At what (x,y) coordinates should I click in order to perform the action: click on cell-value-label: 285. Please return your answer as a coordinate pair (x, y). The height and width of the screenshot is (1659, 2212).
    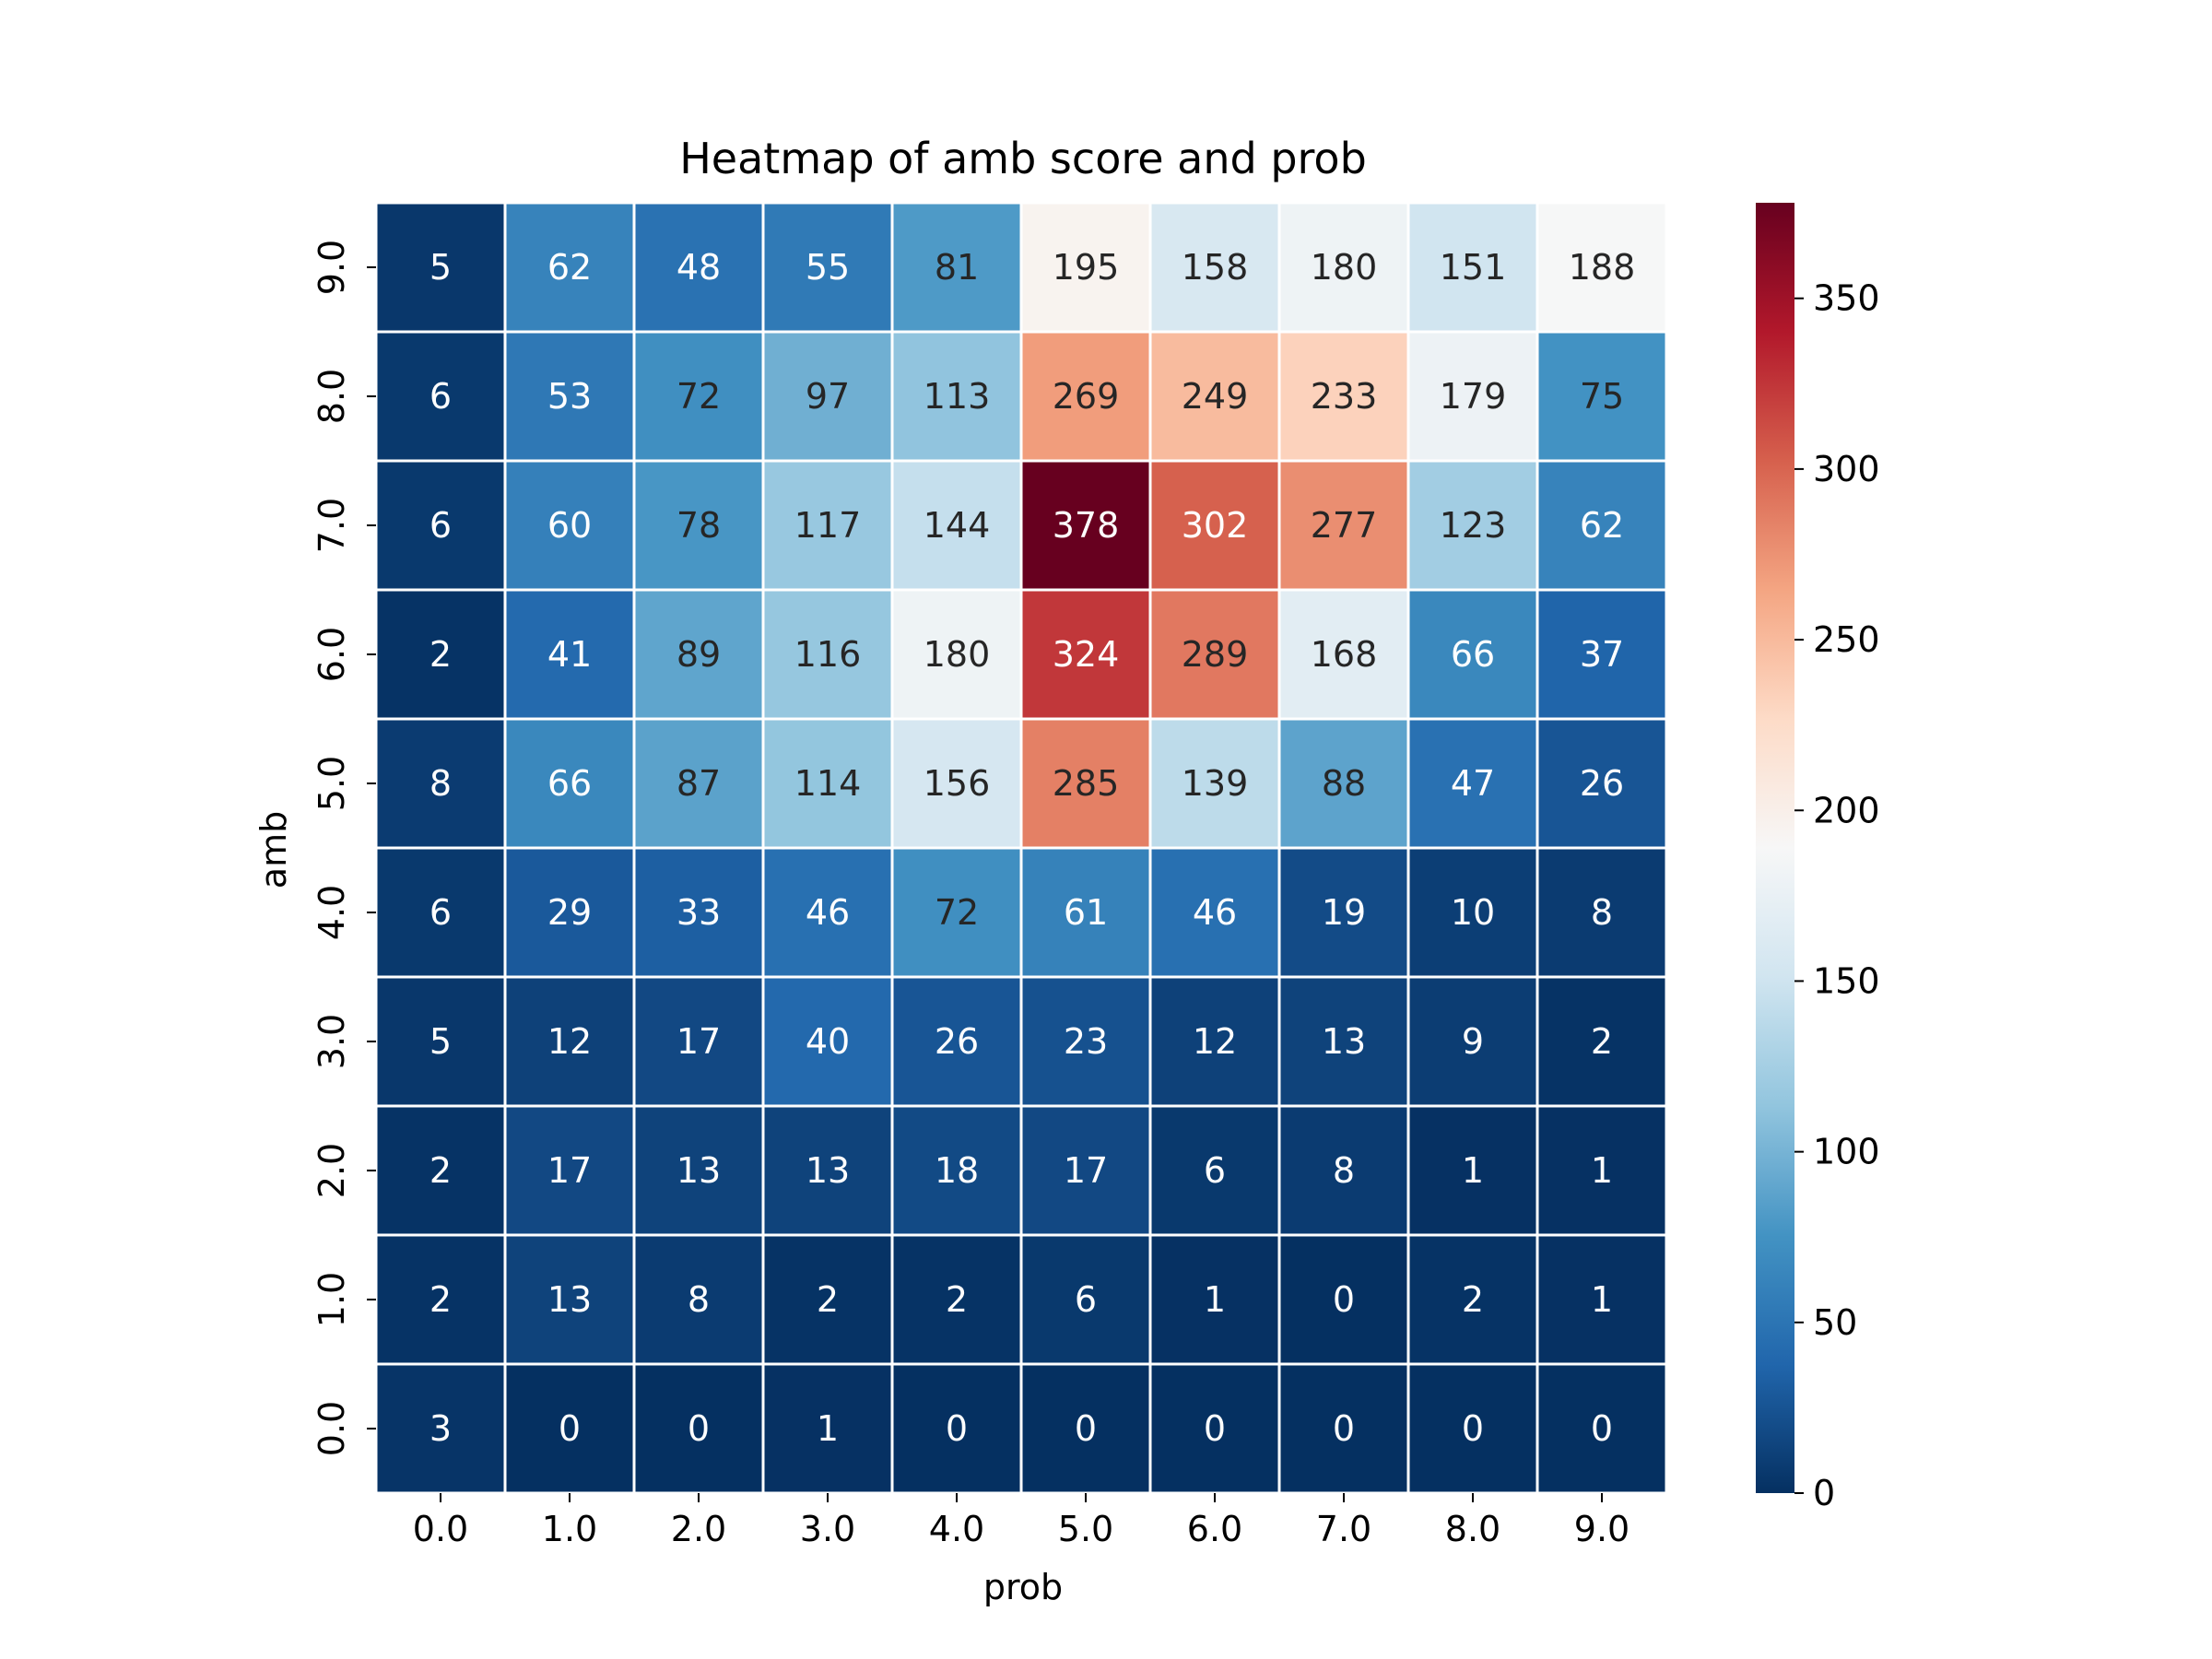
    Looking at the image, I should click on (1086, 783).